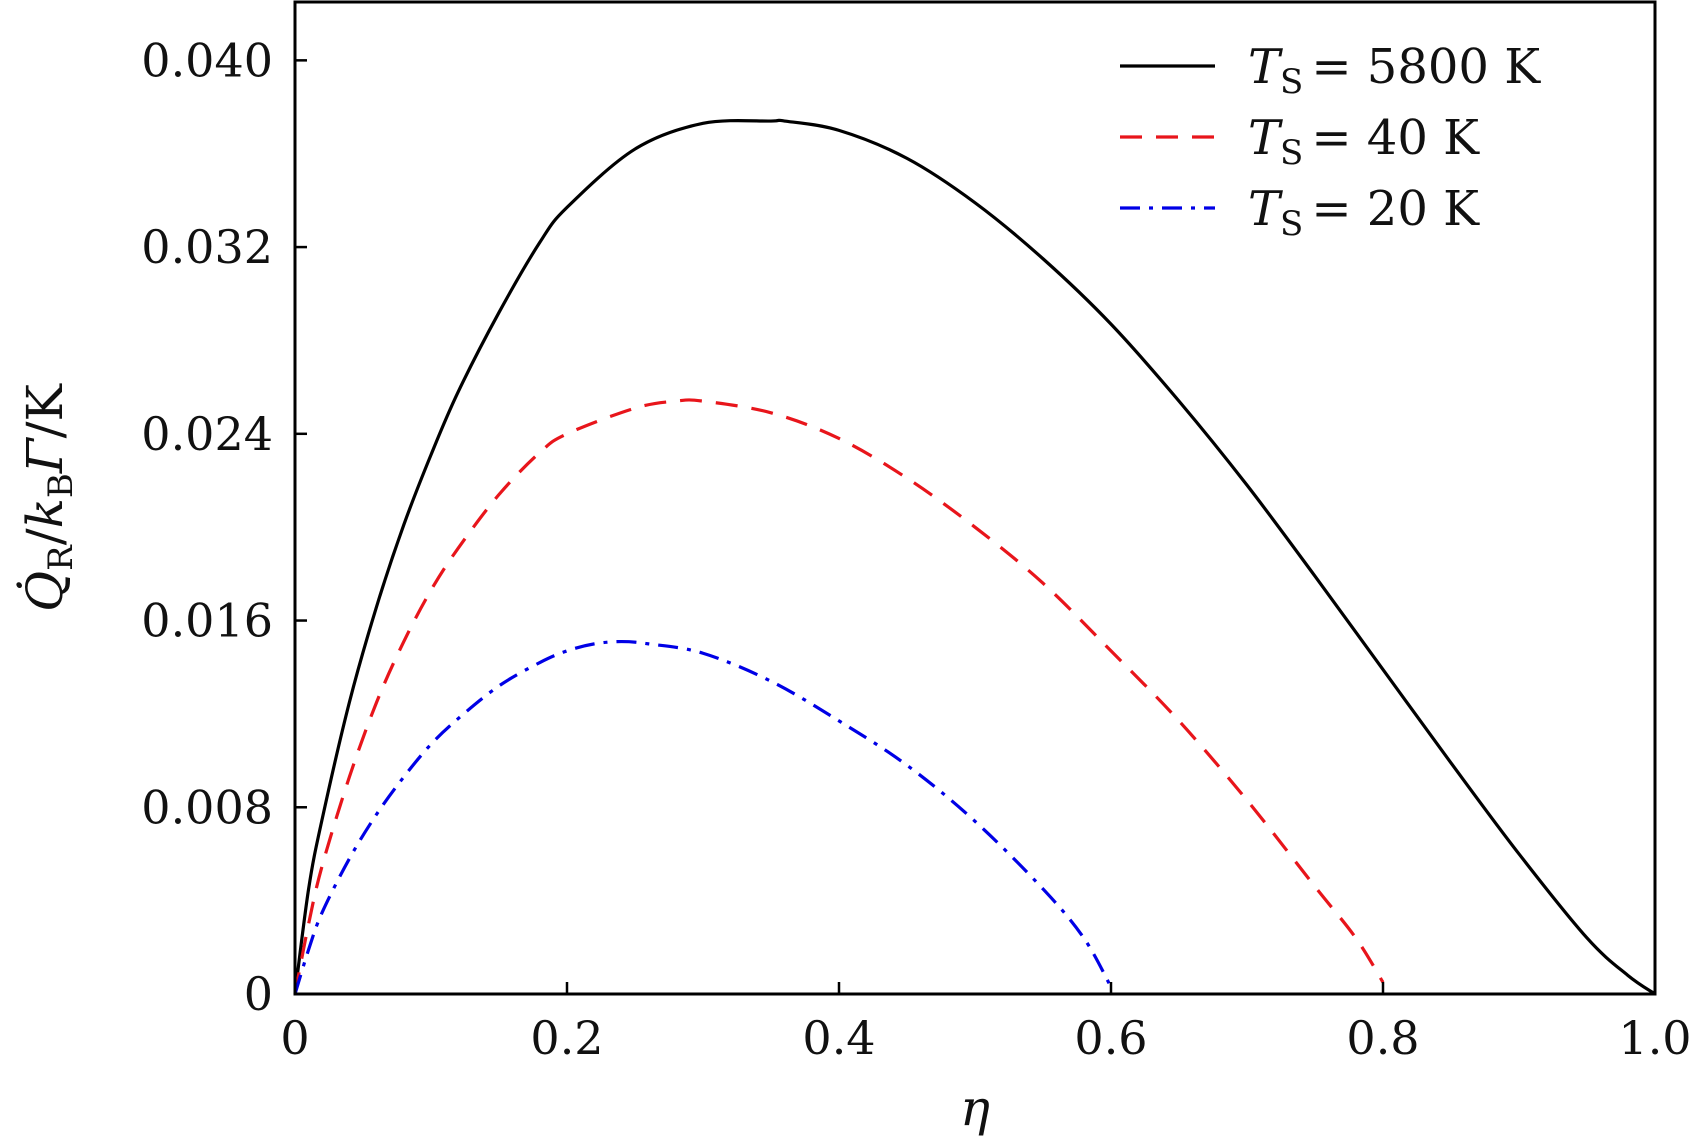 This screenshot has height=1143, width=1696. I want to click on legend-label-0: TS = 5800 K, so click(1394, 70).